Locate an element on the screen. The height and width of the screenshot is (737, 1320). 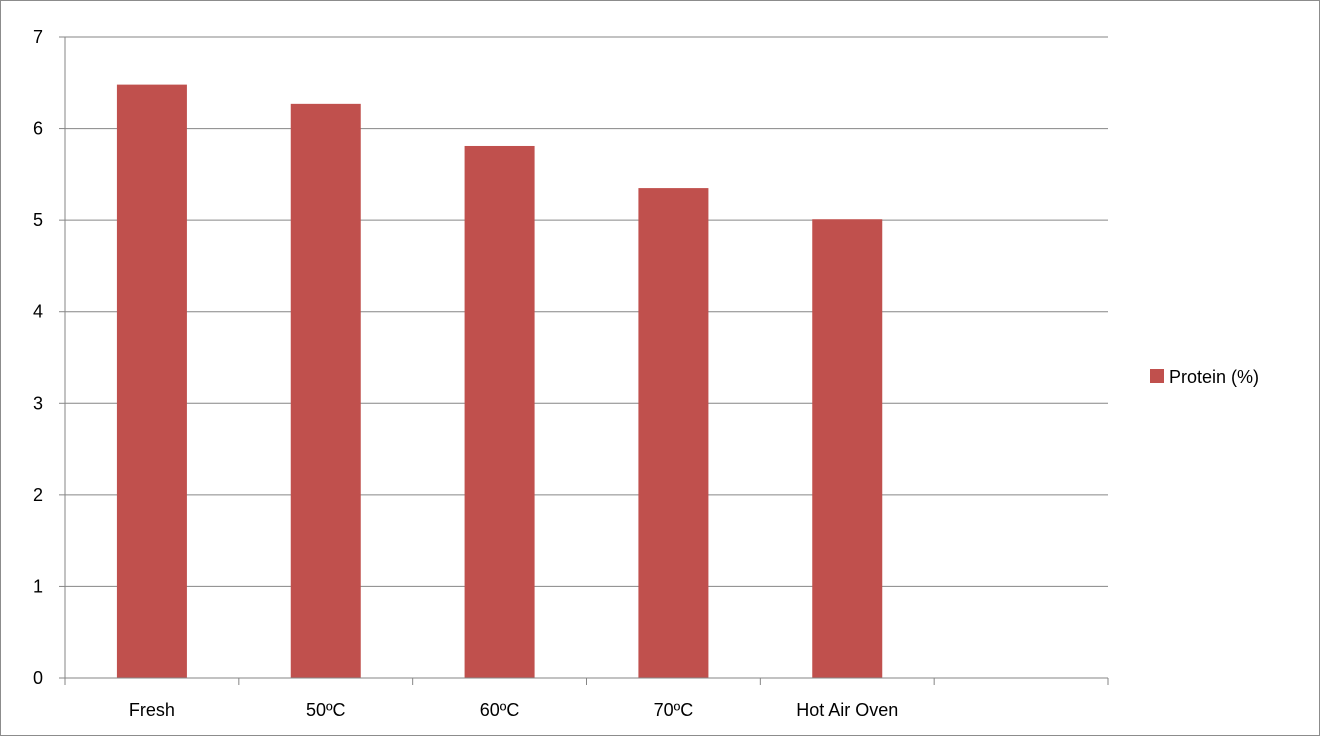
y-tick-label: 4 is located at coordinates (38, 312).